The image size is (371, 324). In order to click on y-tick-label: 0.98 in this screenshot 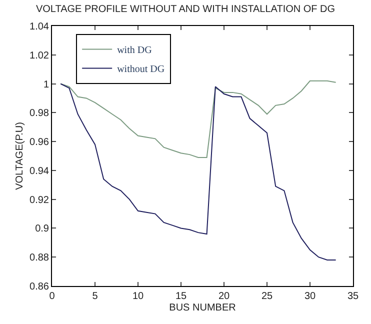, I will do `click(40, 114)`.